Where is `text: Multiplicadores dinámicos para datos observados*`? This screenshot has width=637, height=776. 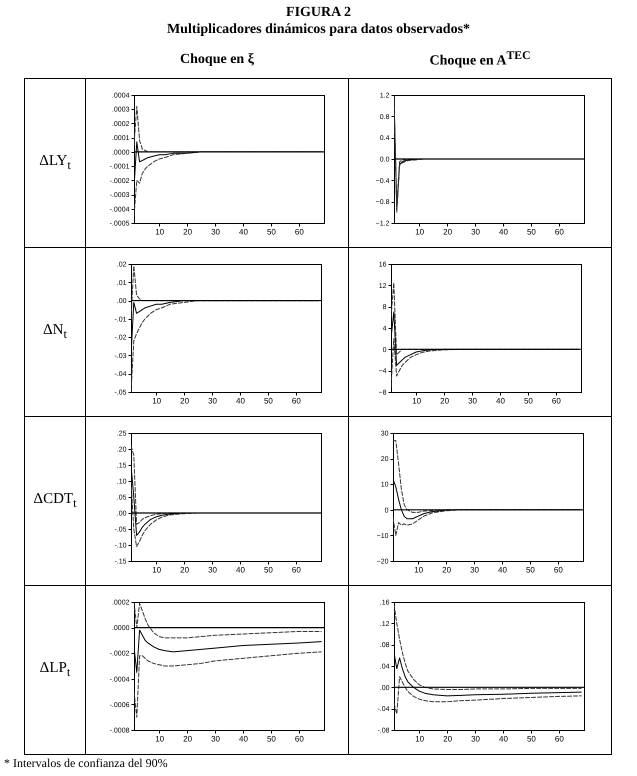 text: Multiplicadores dinámicos para datos observados* is located at coordinates (319, 29).